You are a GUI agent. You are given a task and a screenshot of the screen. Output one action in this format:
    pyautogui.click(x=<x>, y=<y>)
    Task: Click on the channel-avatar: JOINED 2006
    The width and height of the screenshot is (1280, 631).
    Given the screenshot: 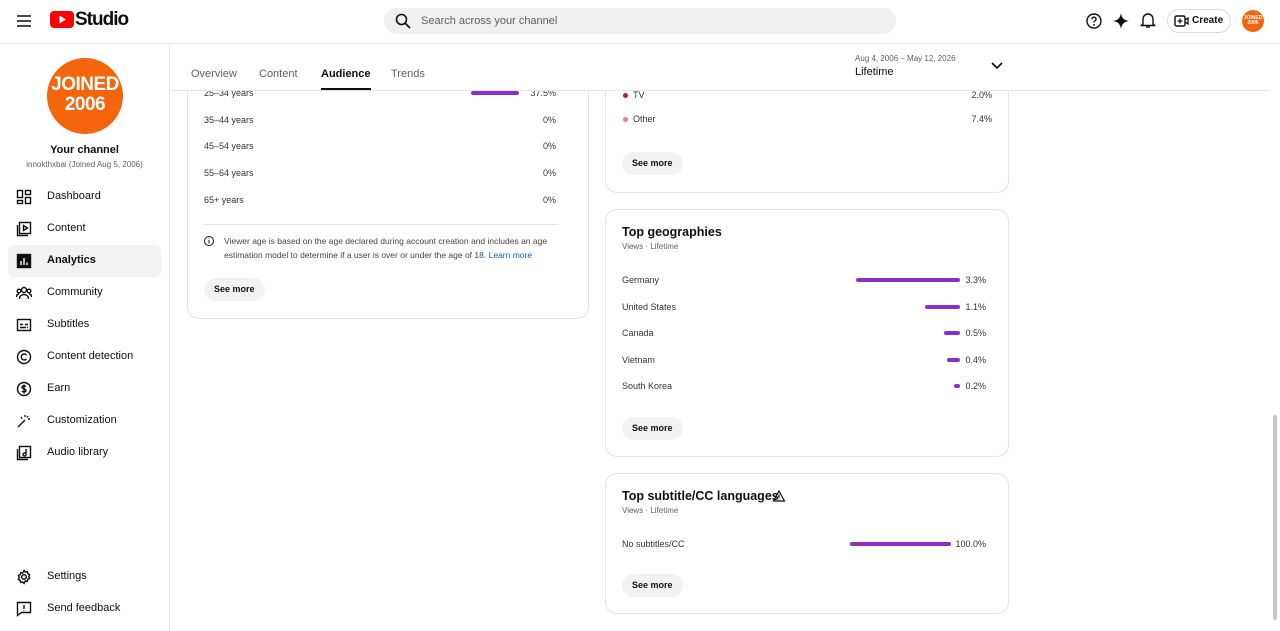 What is the action you would take?
    pyautogui.click(x=85, y=96)
    